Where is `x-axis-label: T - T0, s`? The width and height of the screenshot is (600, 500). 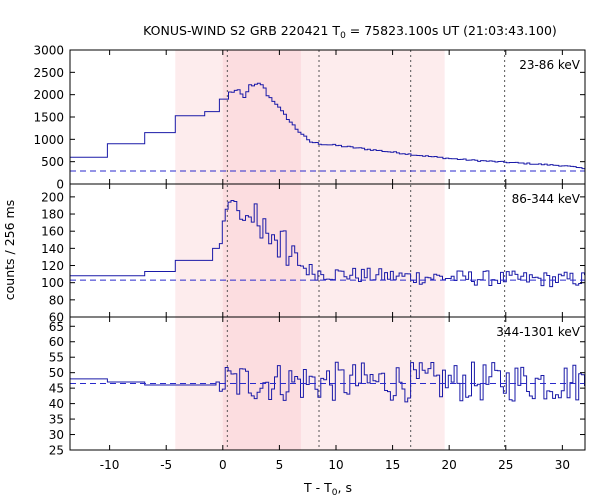
x-axis-label: T - T0, s is located at coordinates (327, 489).